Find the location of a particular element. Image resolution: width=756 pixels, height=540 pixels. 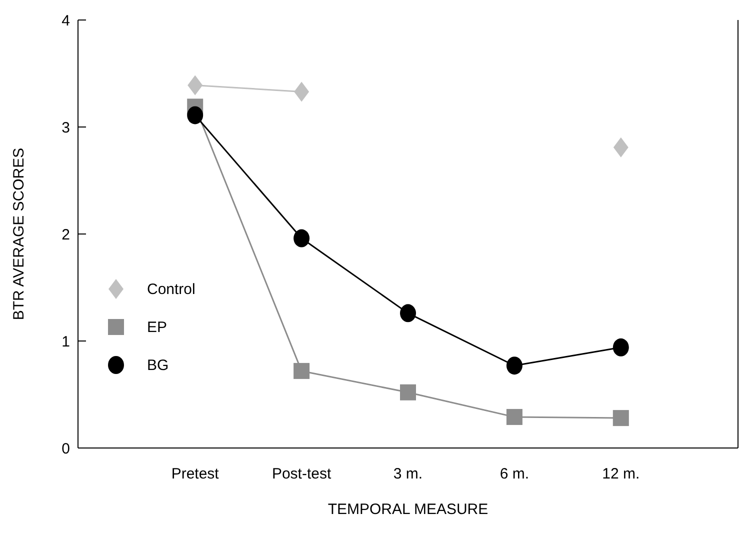

legend-label: Control is located at coordinates (171, 289).